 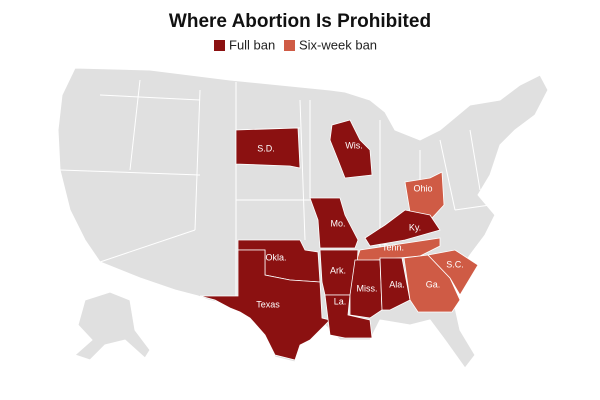 What do you see at coordinates (367, 288) in the screenshot?
I see `state-label: Miss.` at bounding box center [367, 288].